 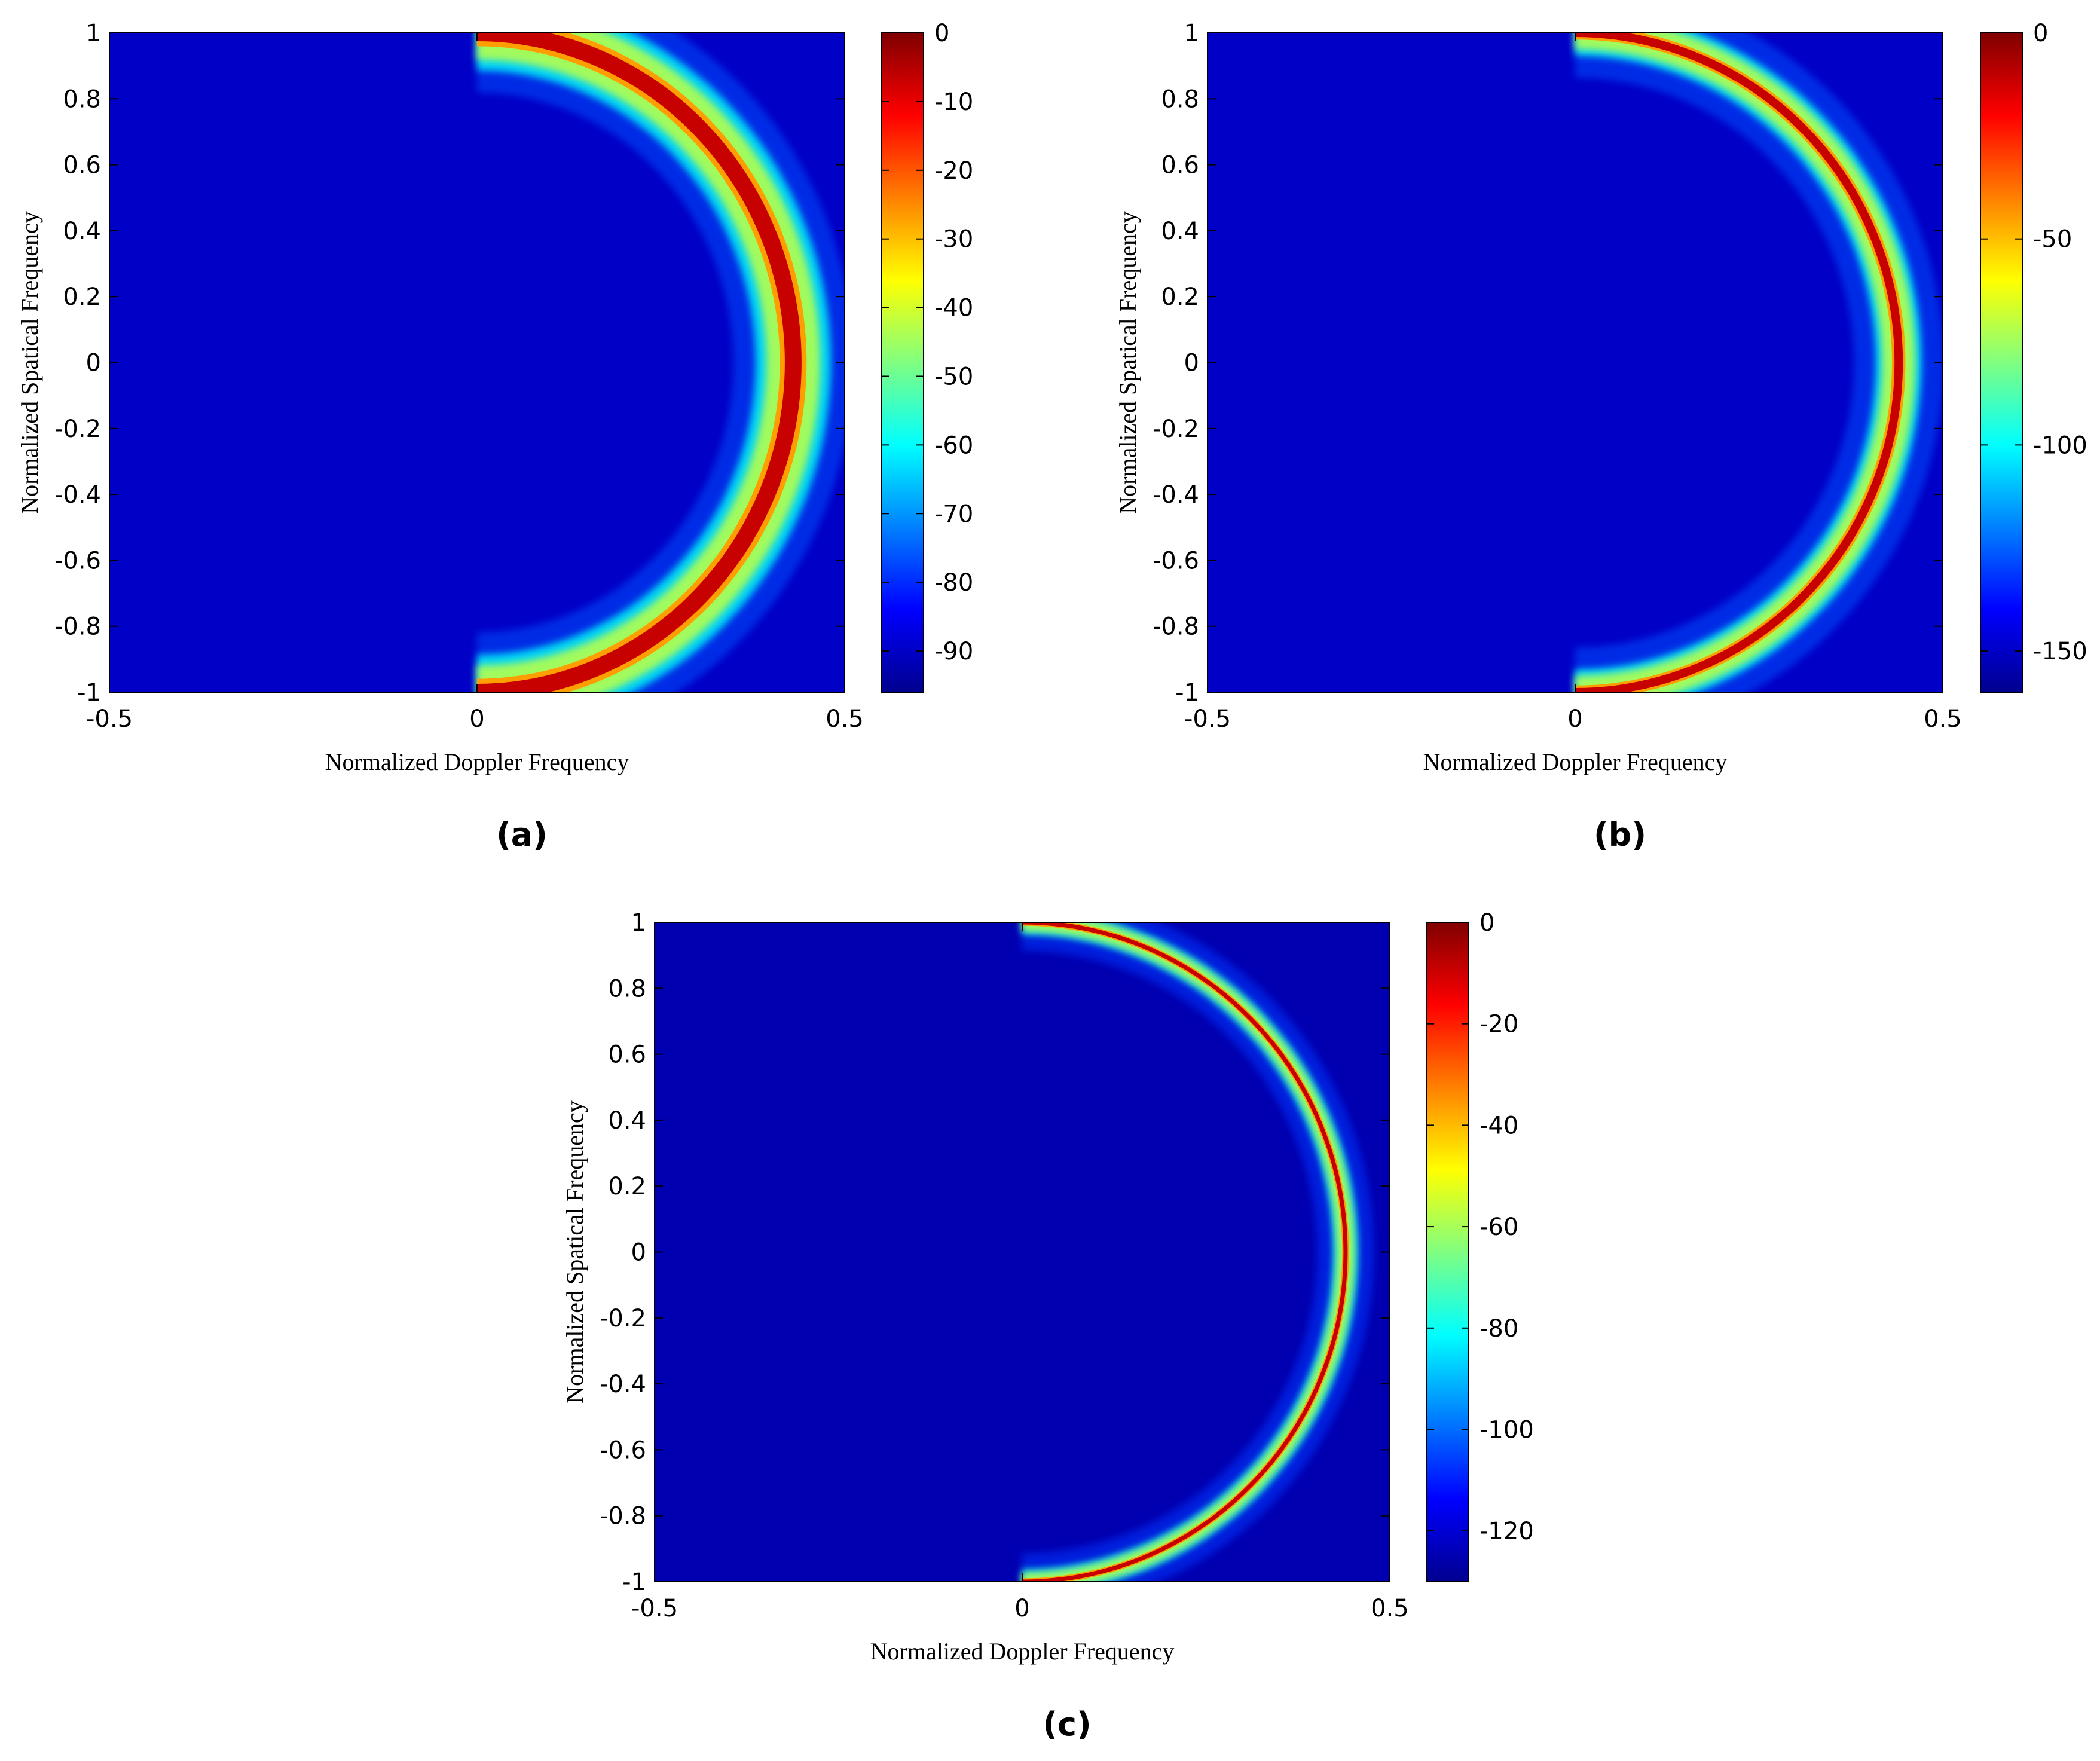 What do you see at coordinates (2060, 651) in the screenshot?
I see `colorbar-tick-label: -150` at bounding box center [2060, 651].